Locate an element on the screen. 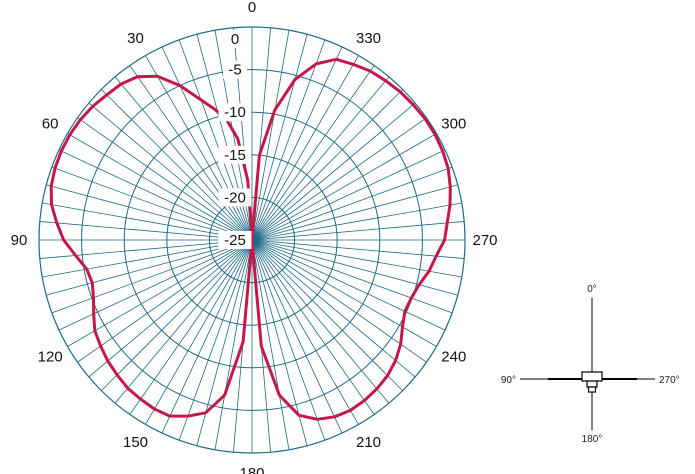 This screenshot has height=474, width=695. orientation-label-right: 270° is located at coordinates (669, 380).